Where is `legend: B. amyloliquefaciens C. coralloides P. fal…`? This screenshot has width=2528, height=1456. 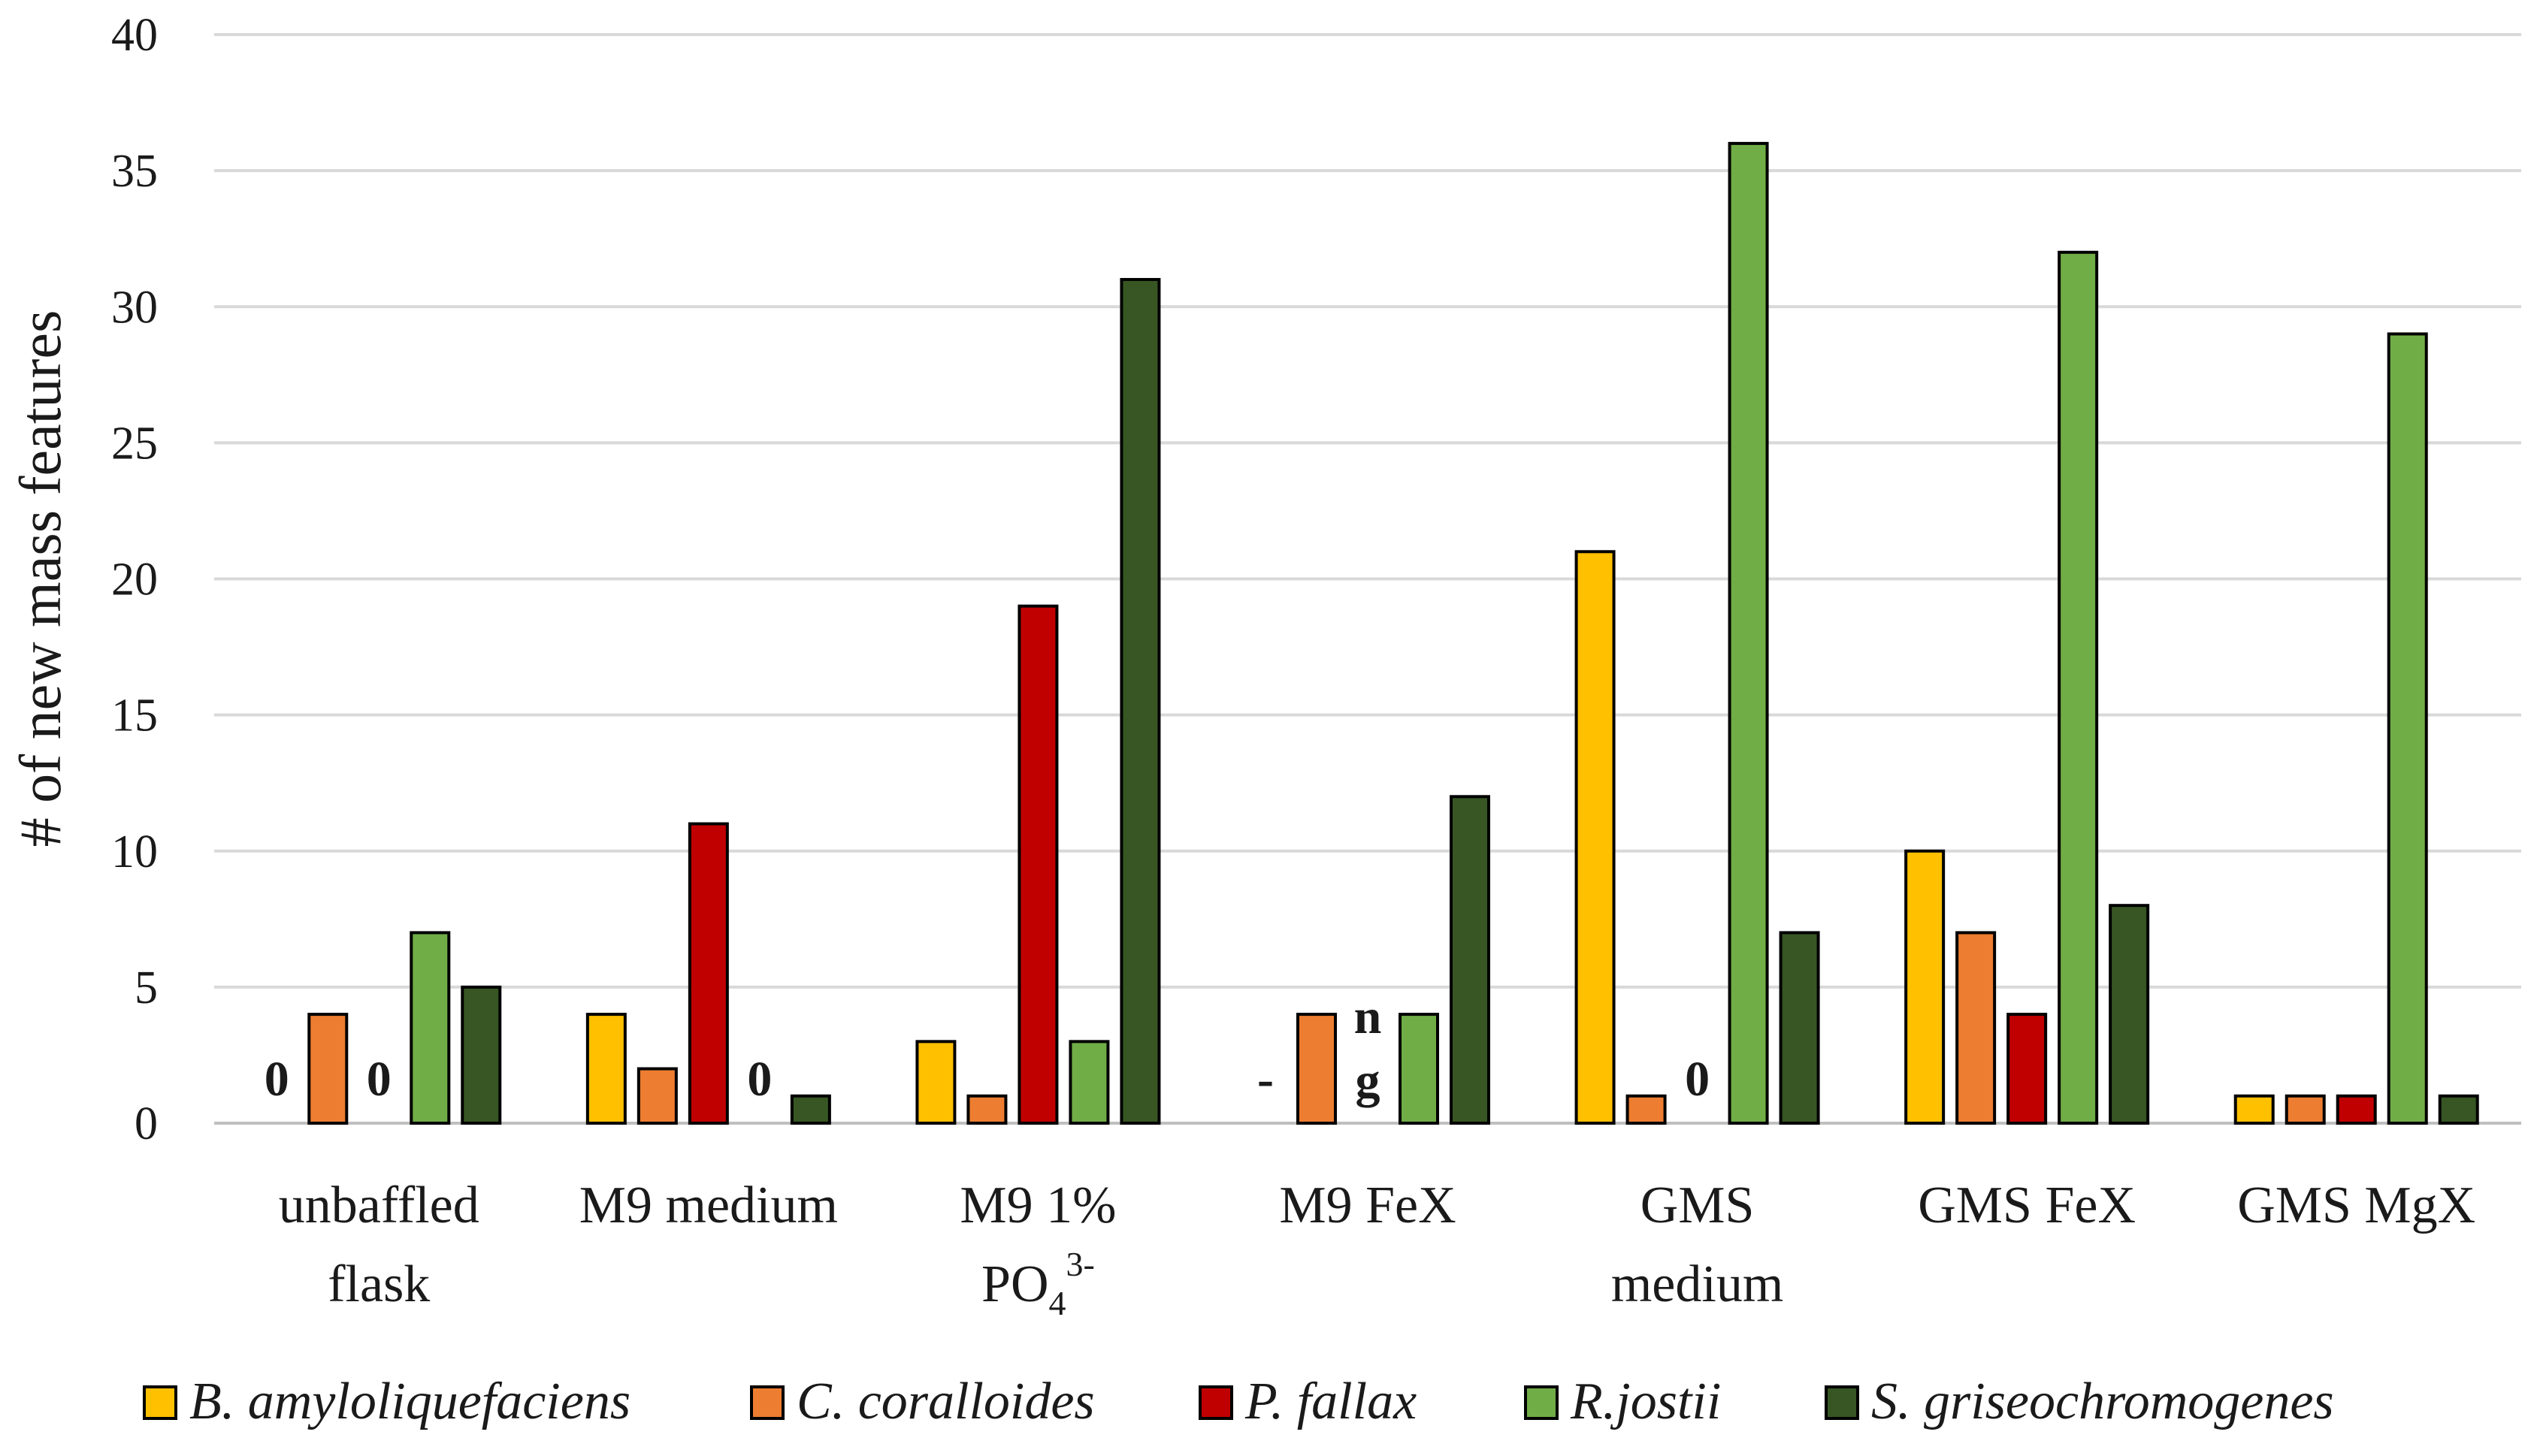
legend: B. amyloliquefaciens C. coralloides P. fal… is located at coordinates (1238, 1401).